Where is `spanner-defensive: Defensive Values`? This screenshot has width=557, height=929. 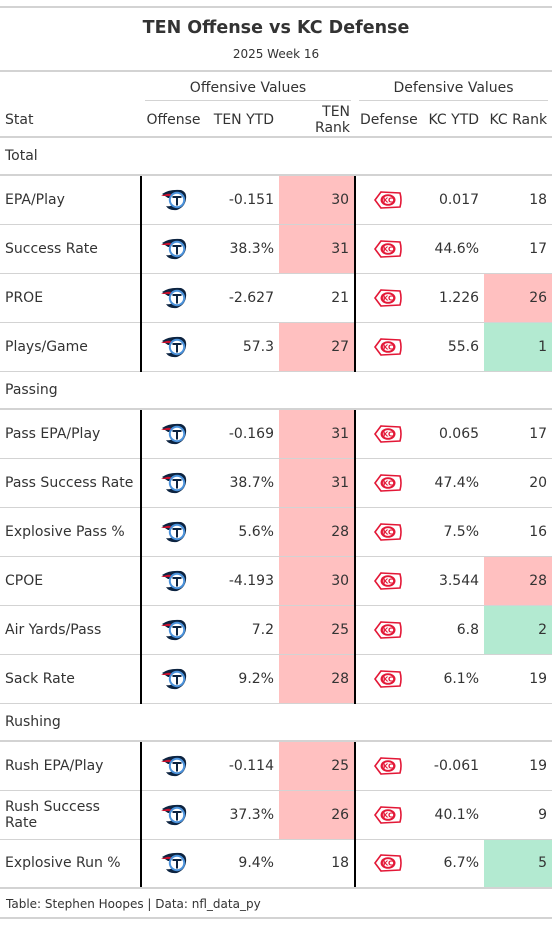
spanner-defensive: Defensive Values is located at coordinates (454, 86).